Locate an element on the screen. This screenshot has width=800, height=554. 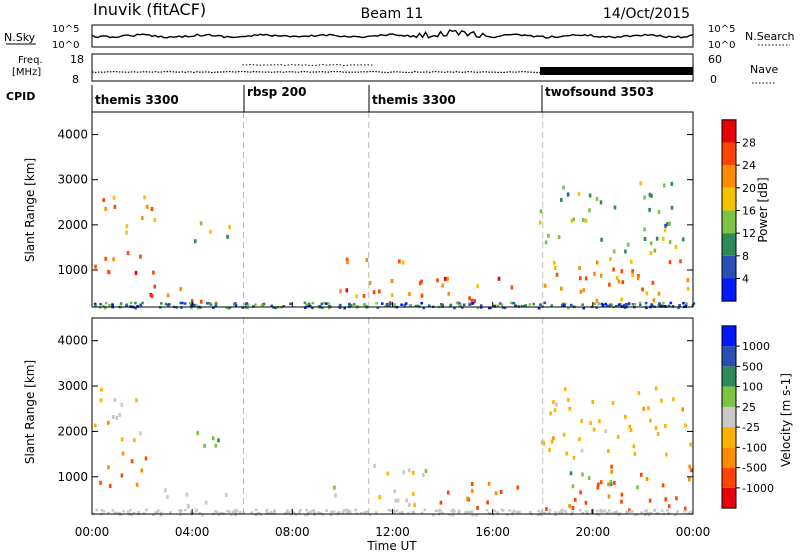
cpid-segment-4: twofsound 3503 is located at coordinates (599, 92).